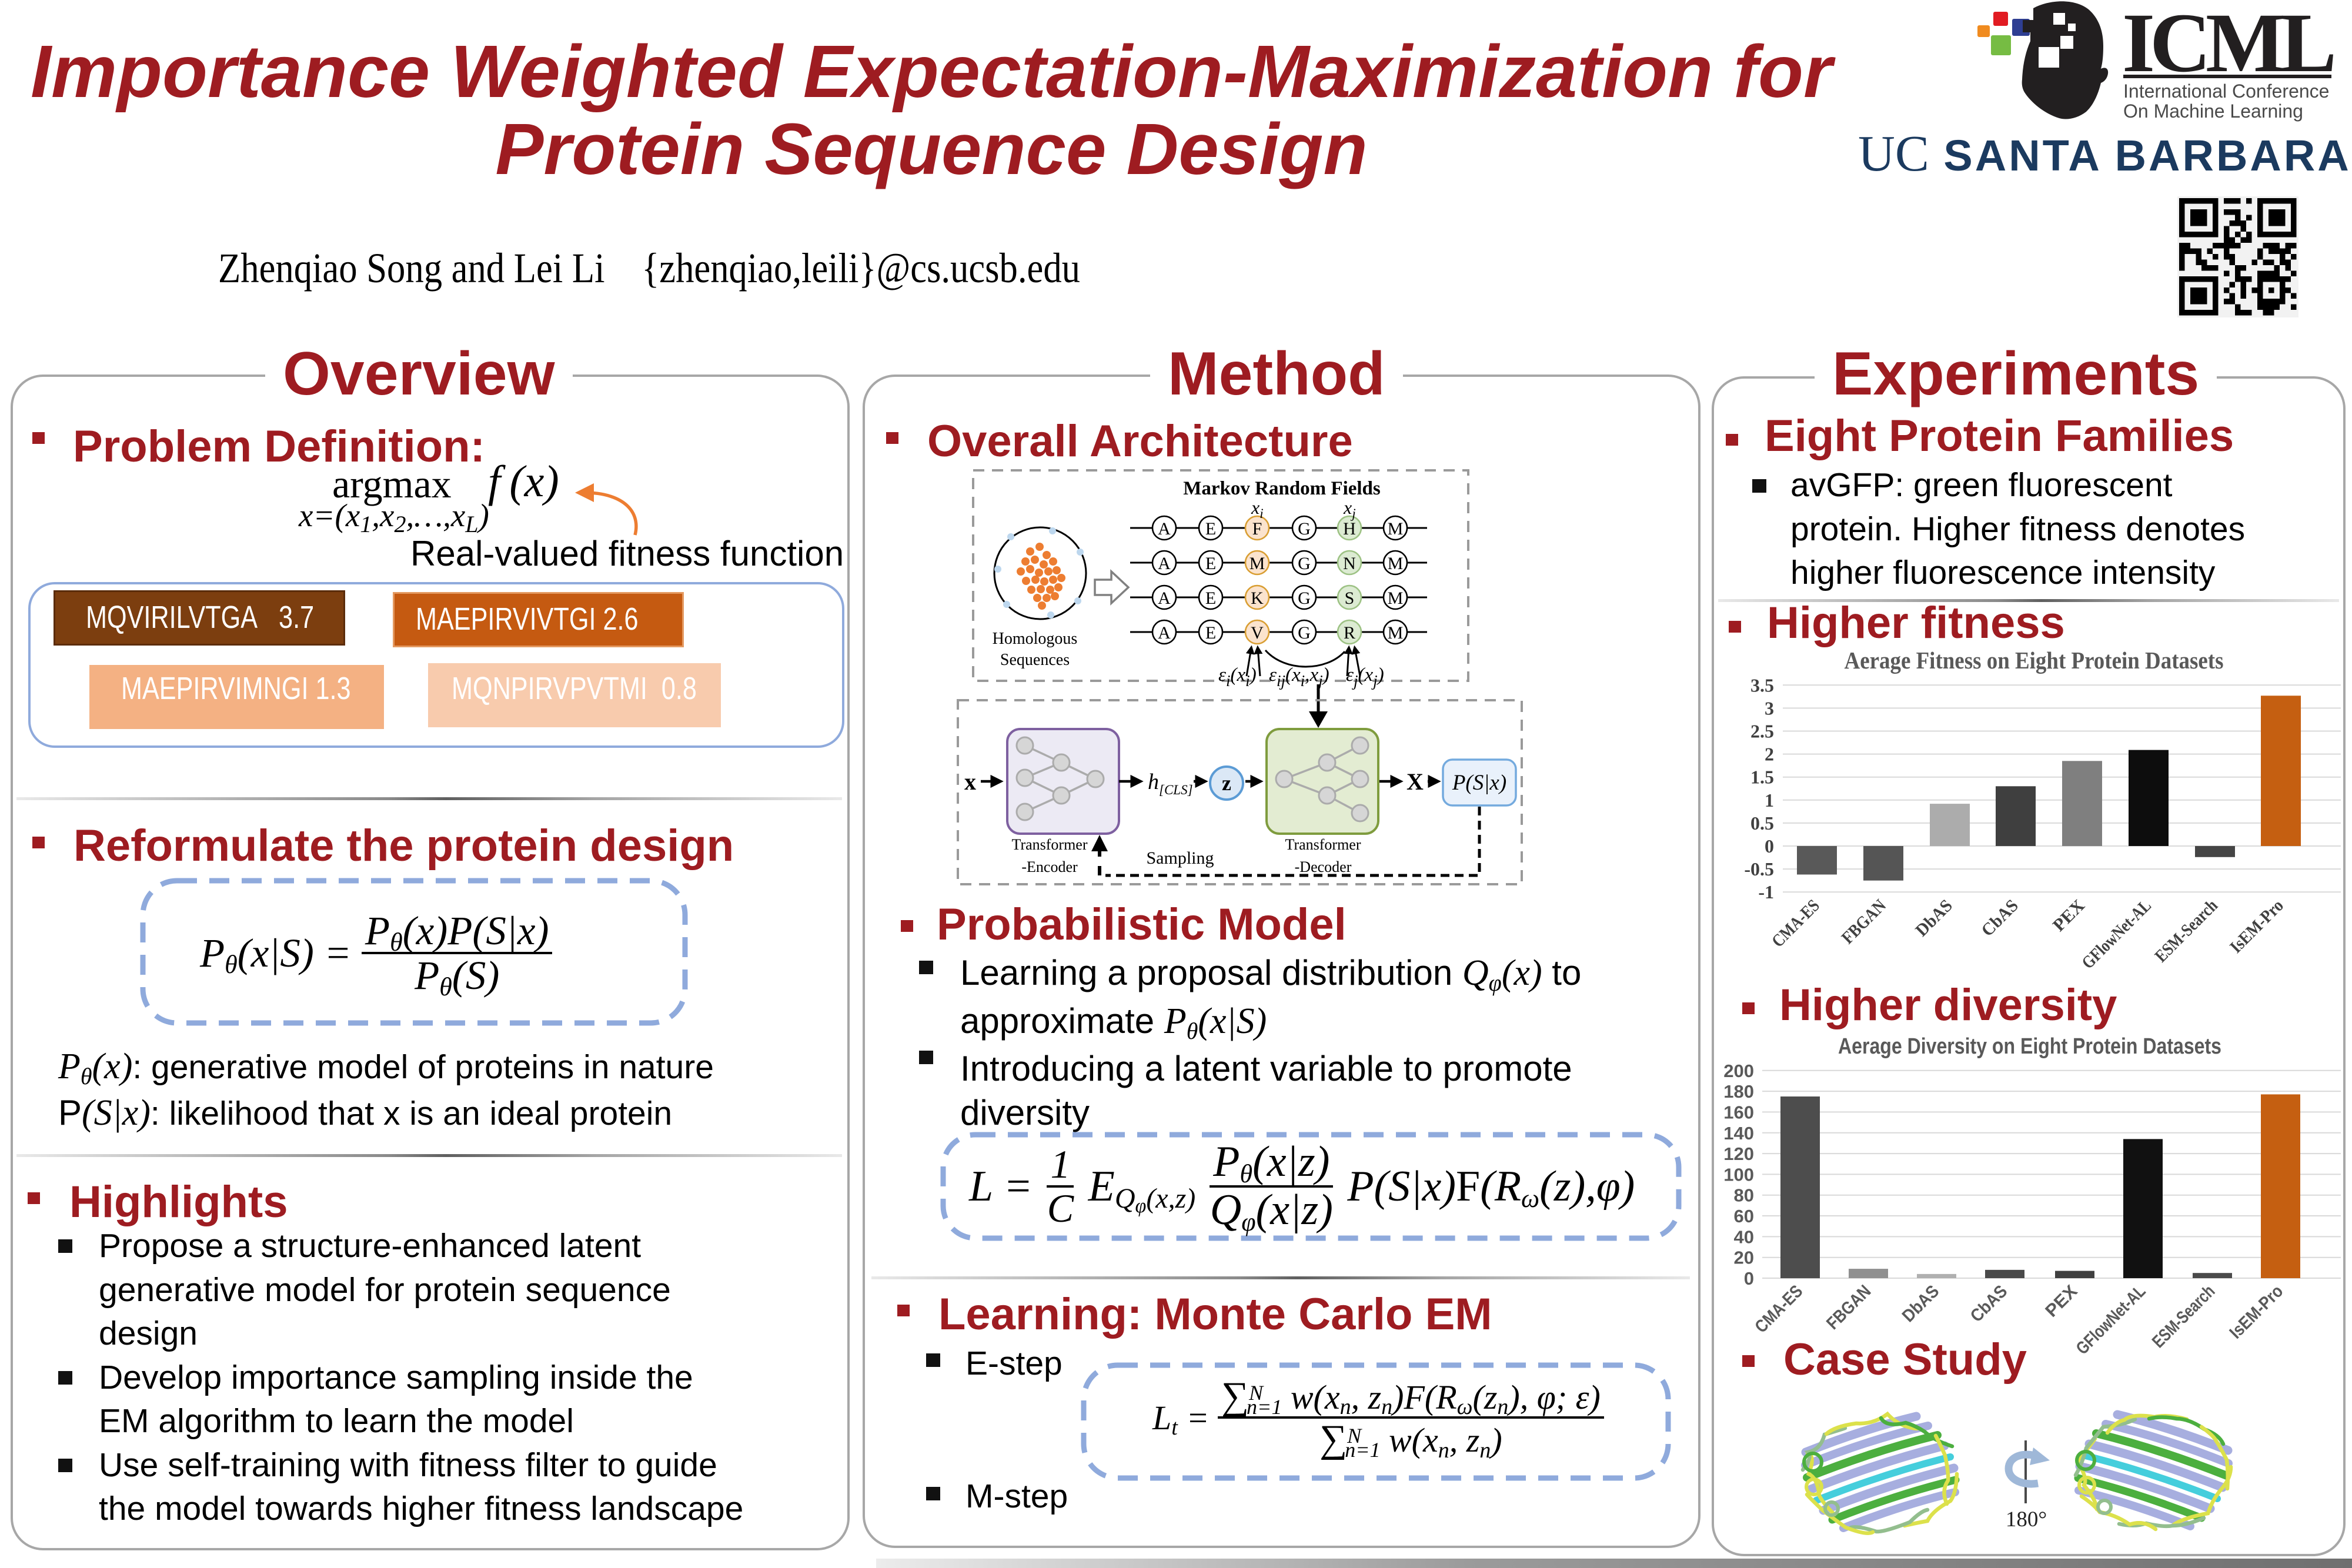 The image size is (2352, 1568). I want to click on svg-text: P(S|x), so click(1479, 783).